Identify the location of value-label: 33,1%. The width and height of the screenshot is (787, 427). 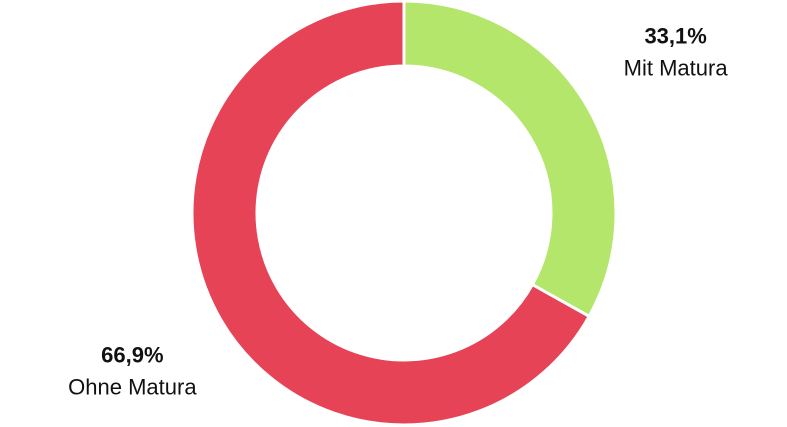
(675, 35).